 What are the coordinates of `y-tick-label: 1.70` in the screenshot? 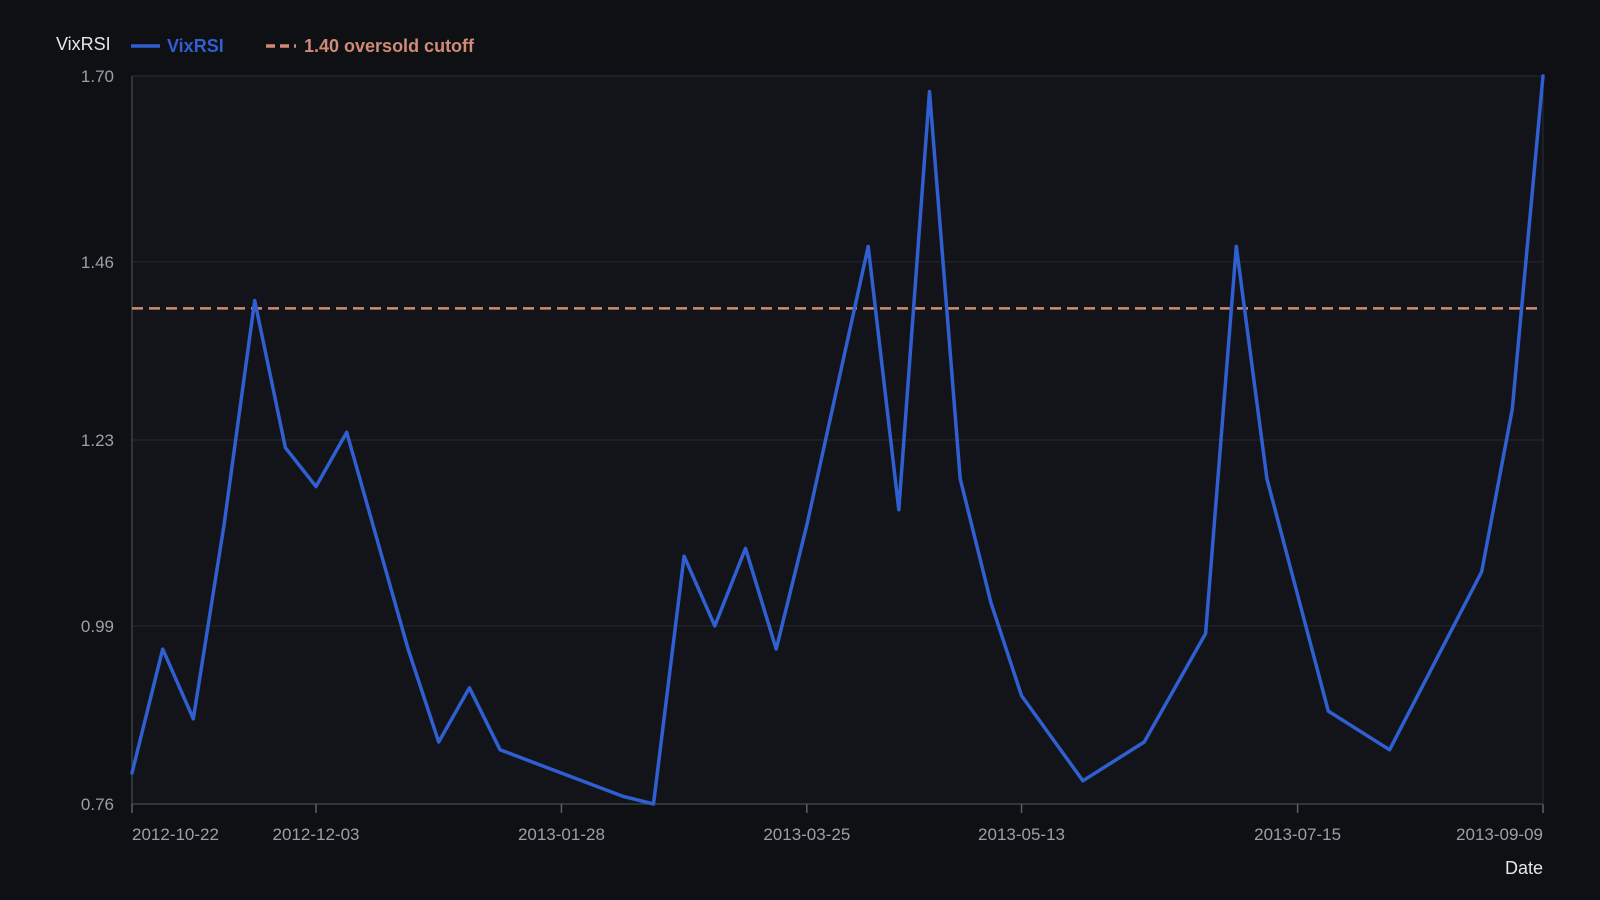 It's located at (97, 76).